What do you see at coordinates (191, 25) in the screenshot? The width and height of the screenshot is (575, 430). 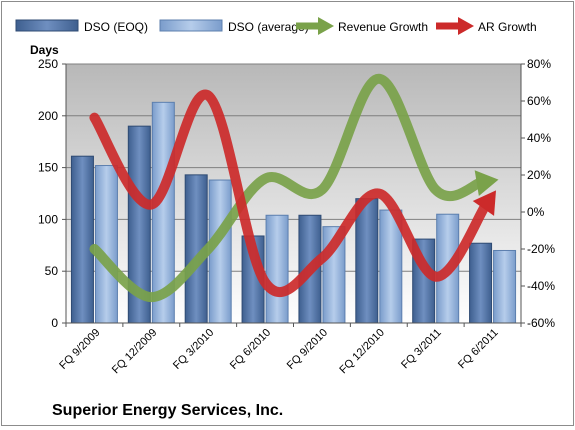 I see `legend-swatch-dso-average-` at bounding box center [191, 25].